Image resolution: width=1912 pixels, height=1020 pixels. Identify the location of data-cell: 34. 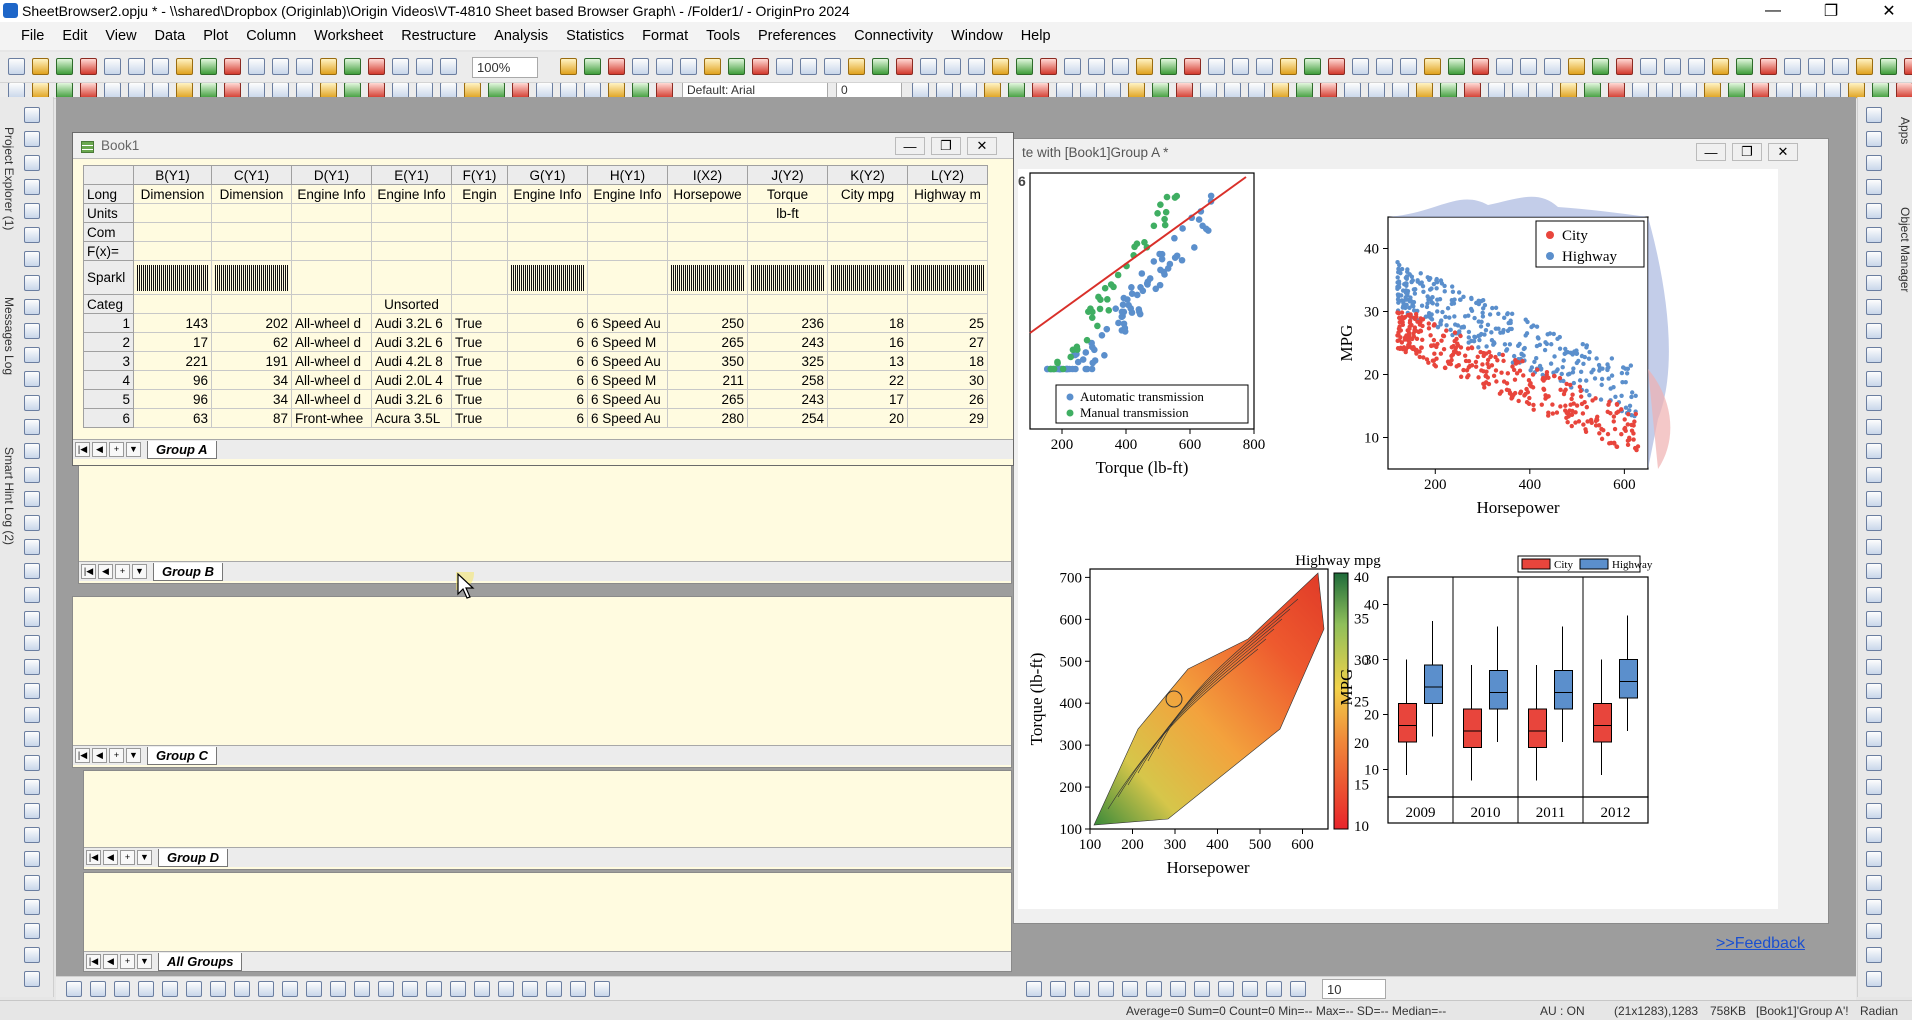
(251, 399).